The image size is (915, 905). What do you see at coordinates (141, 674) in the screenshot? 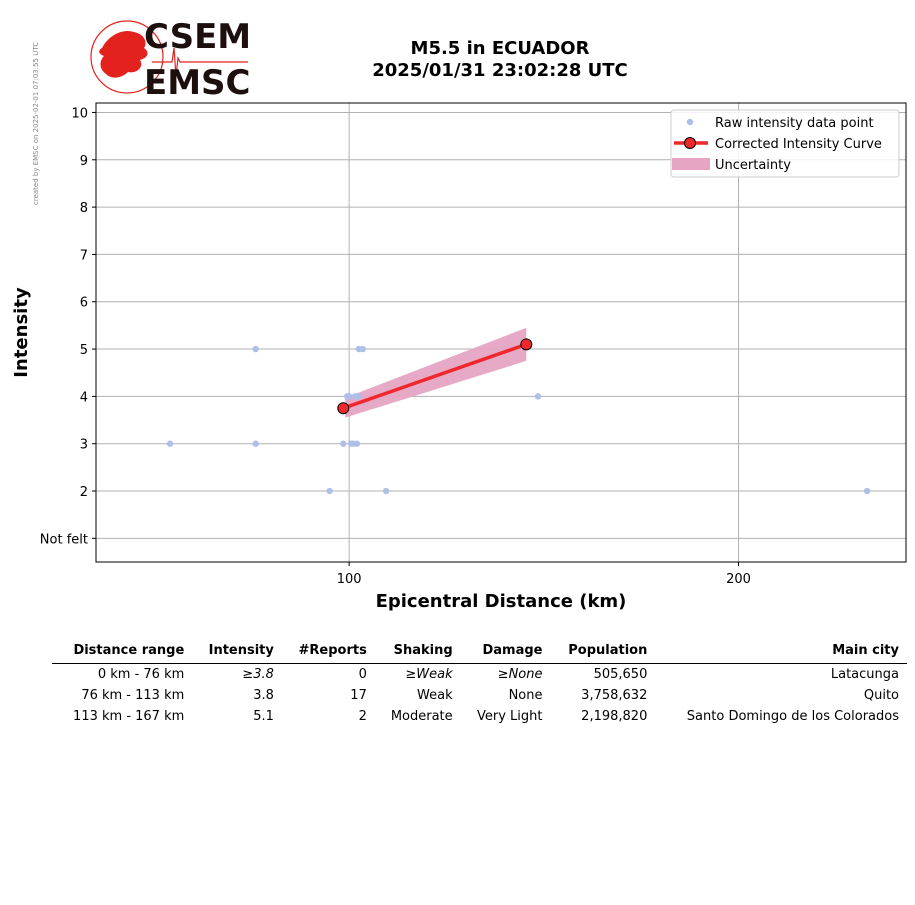
I see `cell-range: 0 km - 76 km` at bounding box center [141, 674].